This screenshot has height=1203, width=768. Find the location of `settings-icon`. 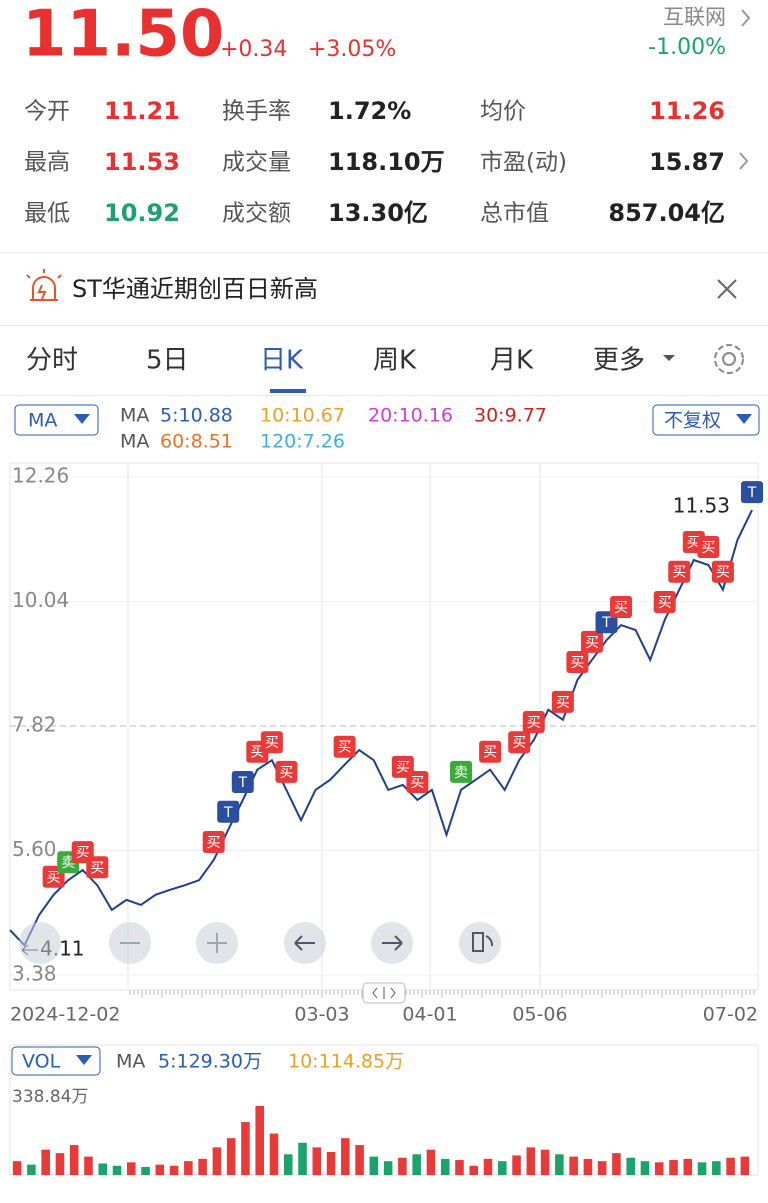

settings-icon is located at coordinates (729, 359).